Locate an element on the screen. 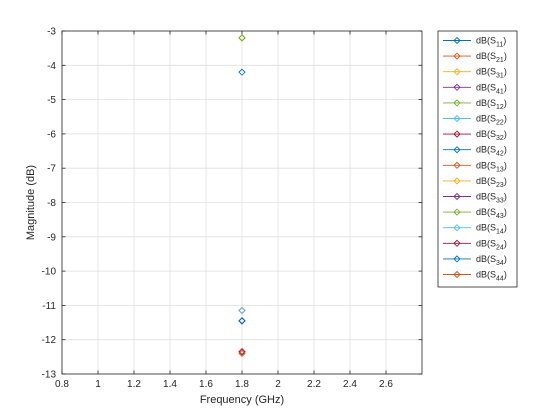 The width and height of the screenshot is (560, 420). legend-label: dB(S21) is located at coordinates (491, 57).